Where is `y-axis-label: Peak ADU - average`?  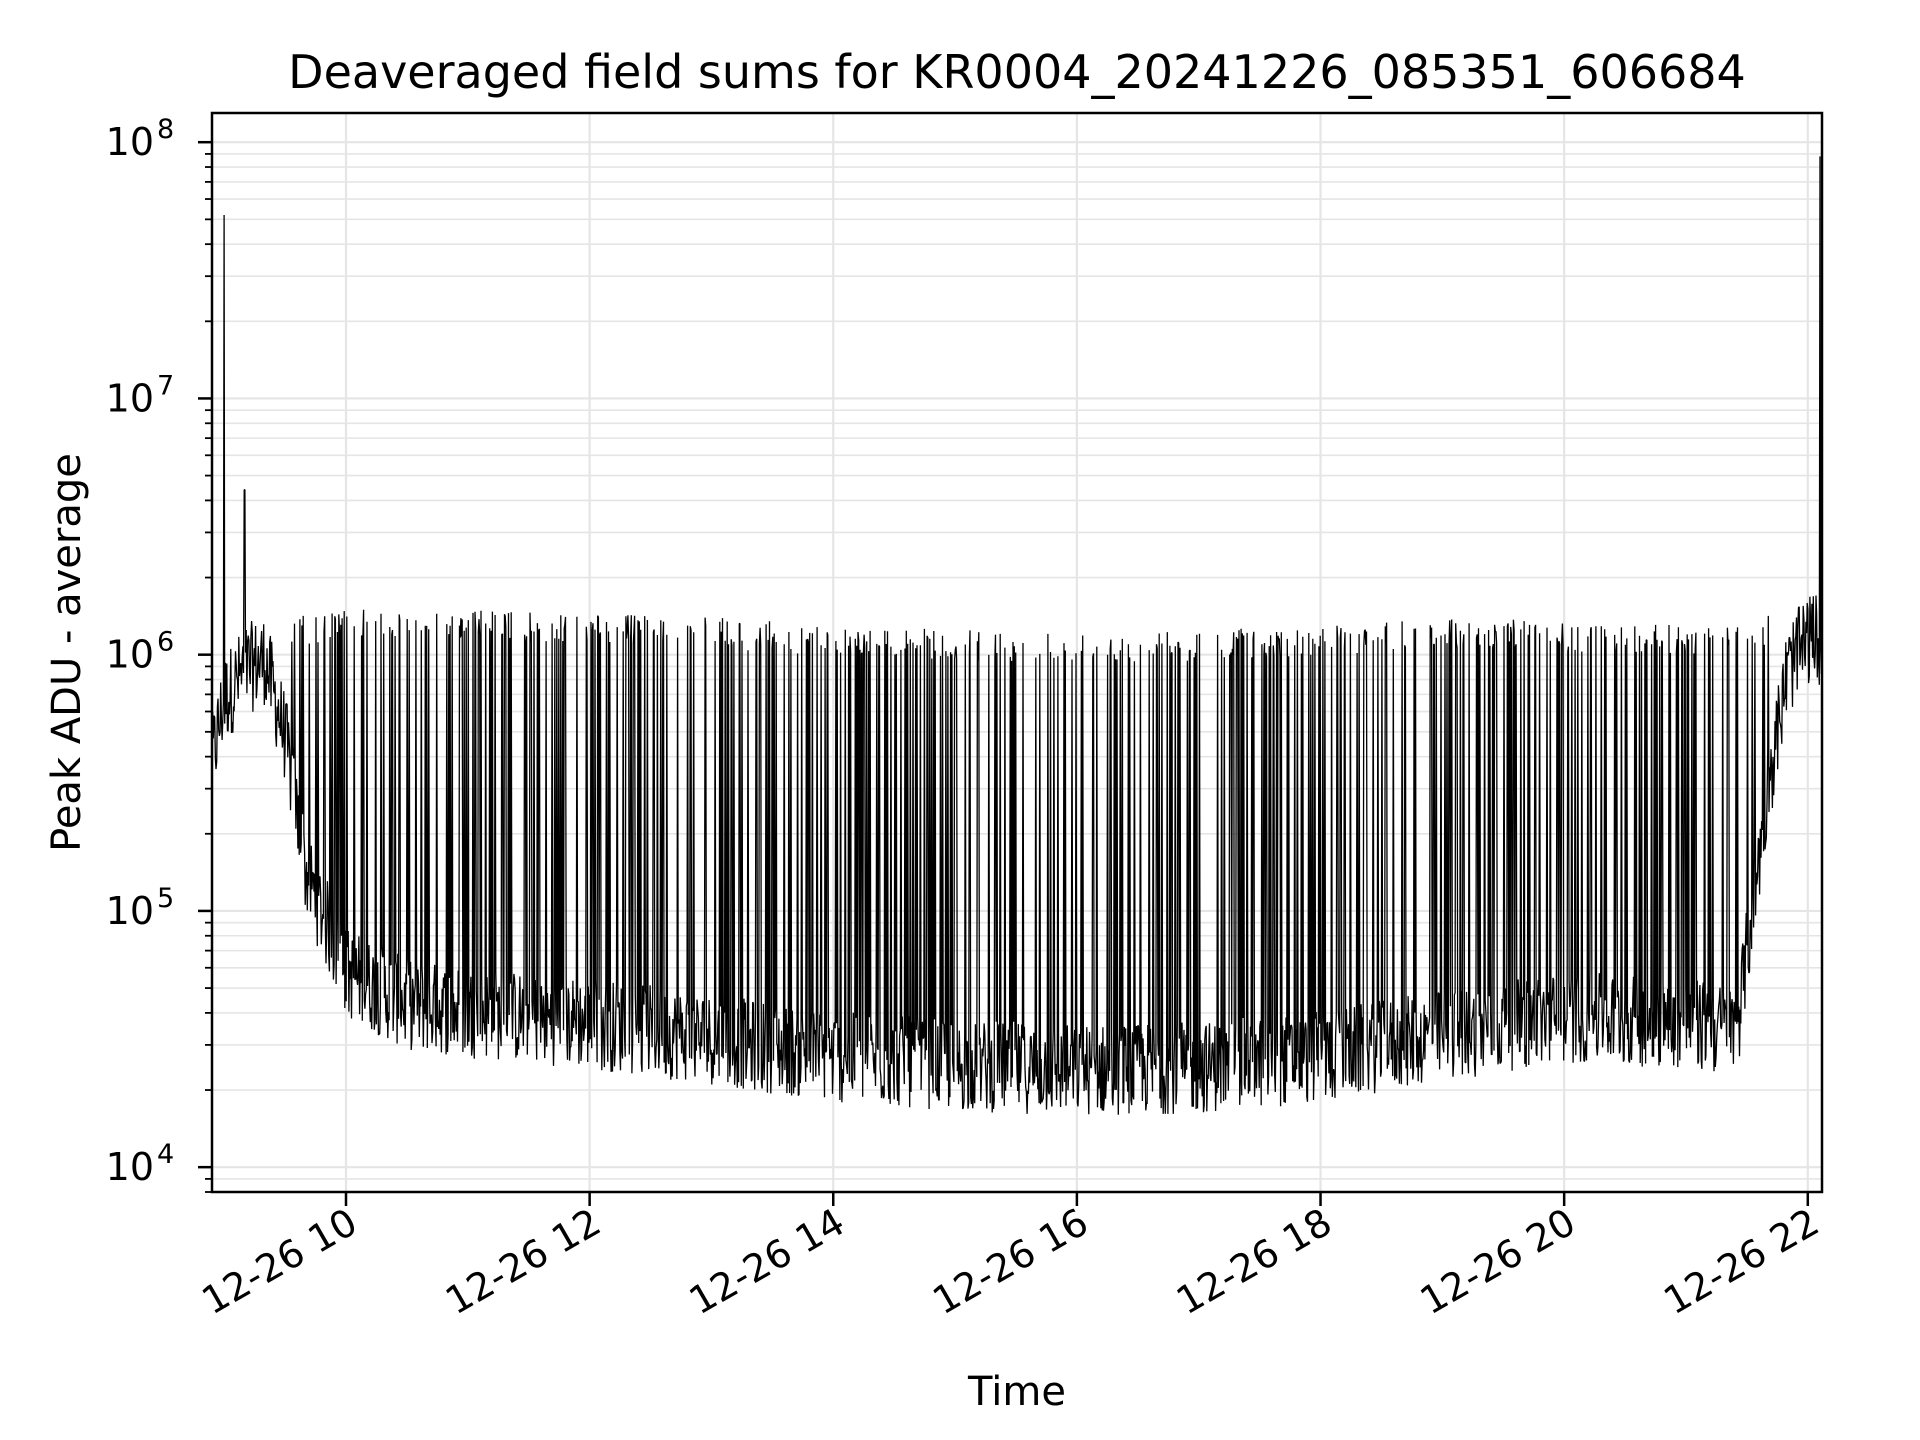 y-axis-label: Peak ADU - average is located at coordinates (67, 652).